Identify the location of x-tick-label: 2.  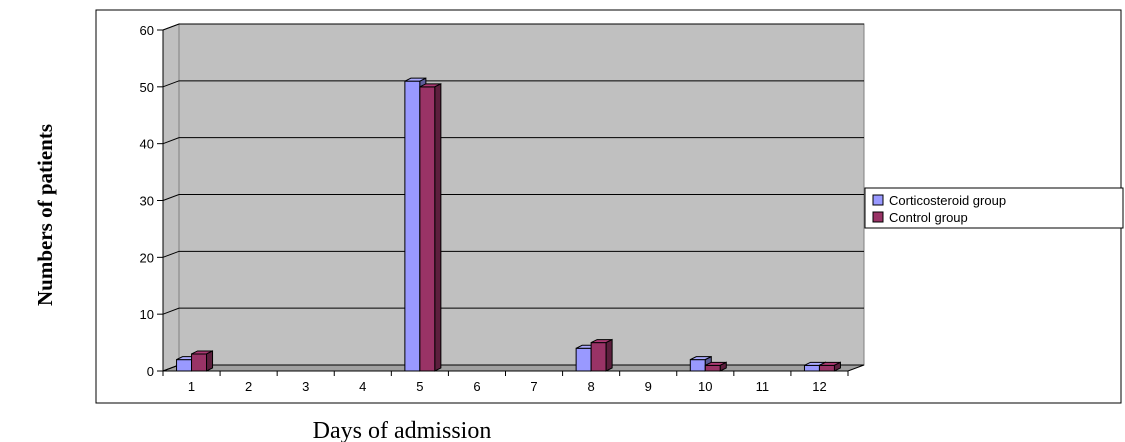
(248, 386).